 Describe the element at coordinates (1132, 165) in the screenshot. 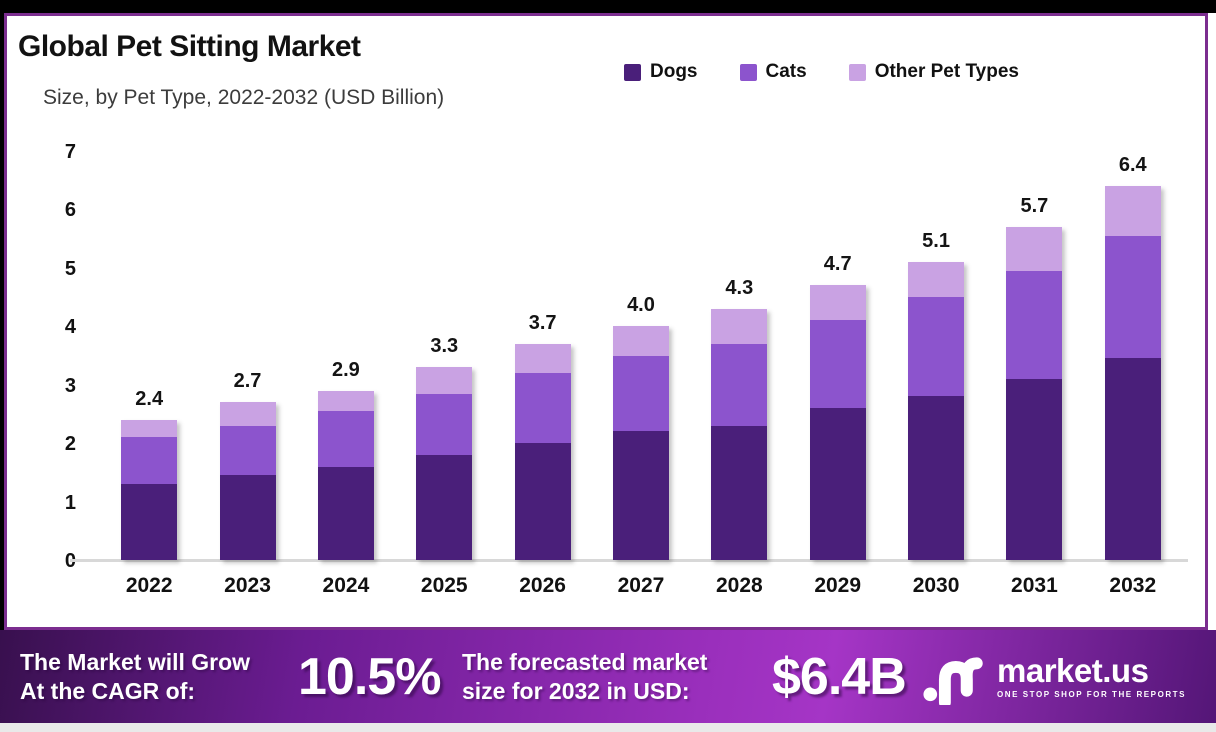

I see `bar-total-label-2032: 6.4` at that location.